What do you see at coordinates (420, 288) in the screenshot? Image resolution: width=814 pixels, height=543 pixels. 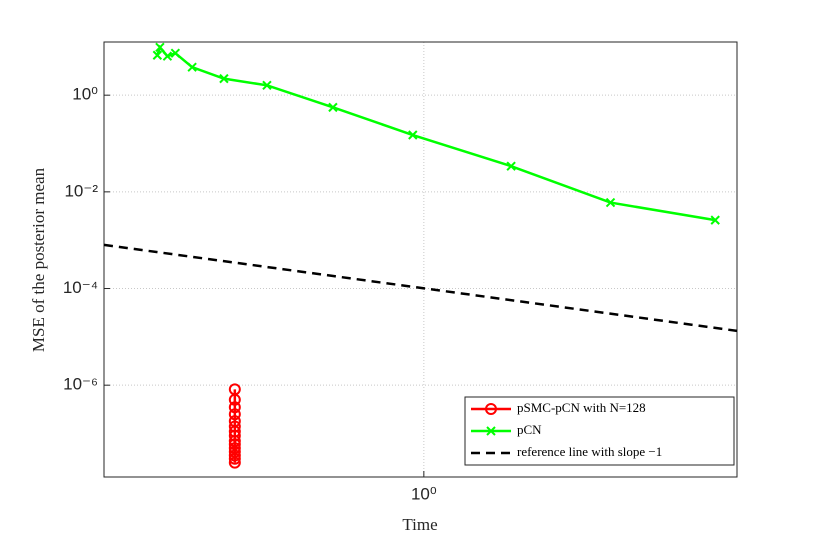 I see `series-line` at bounding box center [420, 288].